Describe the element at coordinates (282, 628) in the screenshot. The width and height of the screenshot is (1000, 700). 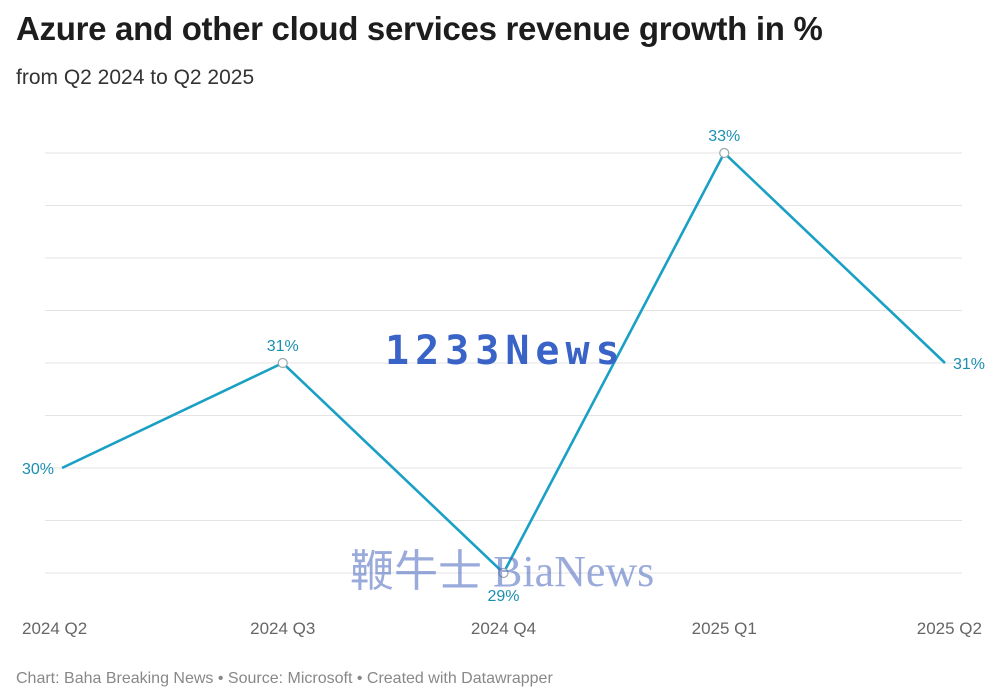
I see `x-tick-label: 2024 Q3` at that location.